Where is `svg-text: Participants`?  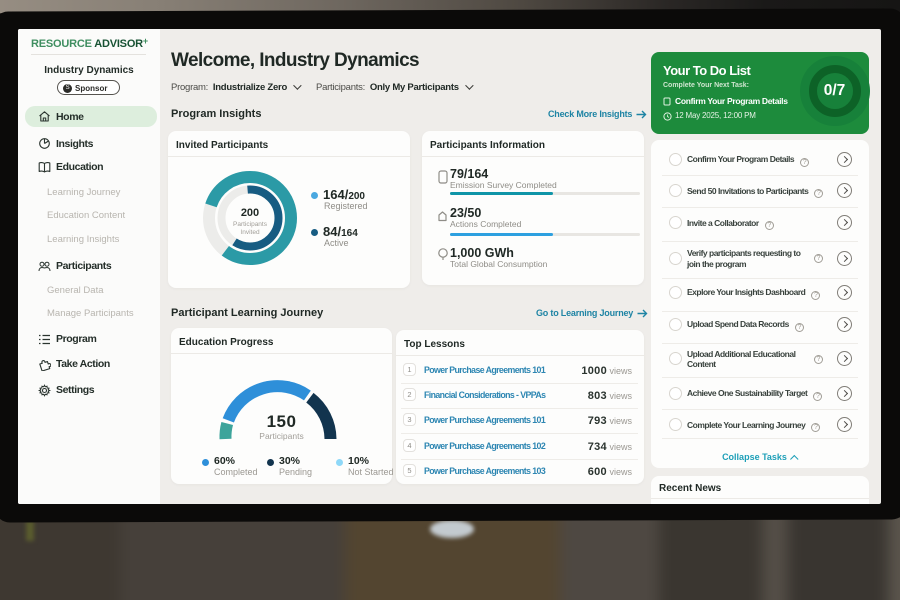 svg-text: Participants is located at coordinates (250, 224).